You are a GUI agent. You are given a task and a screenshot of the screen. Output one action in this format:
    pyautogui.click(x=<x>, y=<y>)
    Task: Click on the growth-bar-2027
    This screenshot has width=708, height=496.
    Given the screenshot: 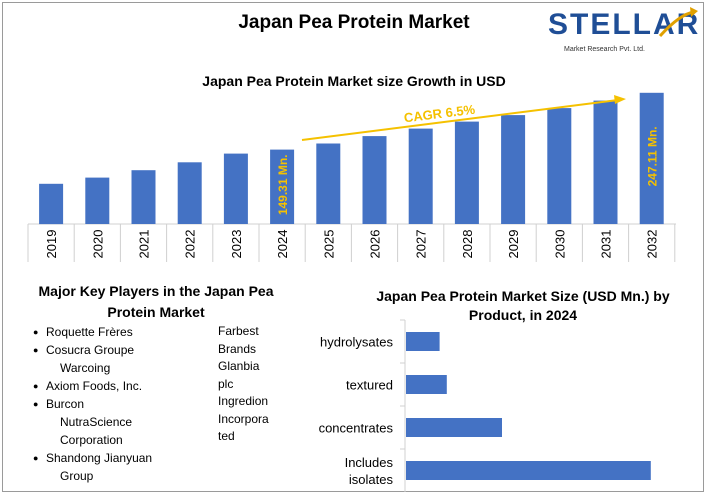 What is the action you would take?
    pyautogui.click(x=420, y=176)
    